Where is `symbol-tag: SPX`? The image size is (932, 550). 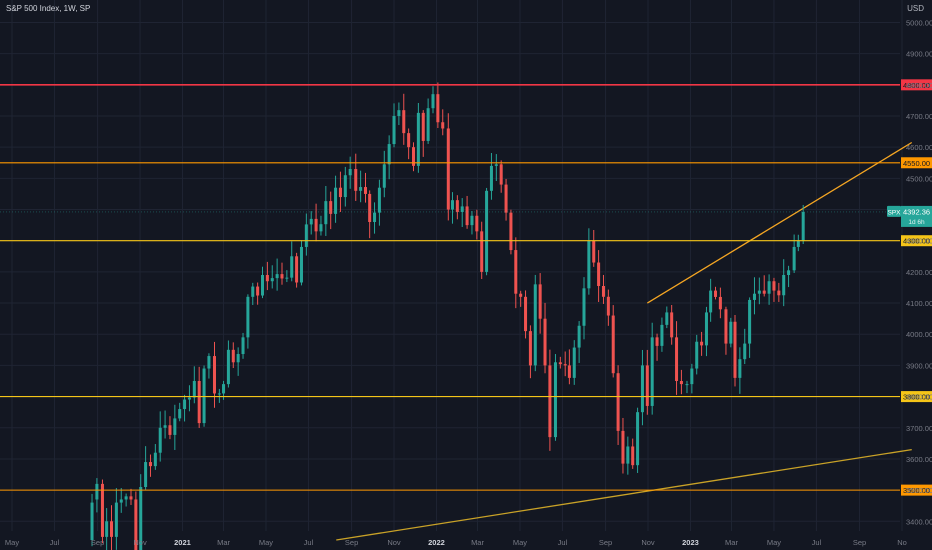 symbol-tag: SPX is located at coordinates (894, 212).